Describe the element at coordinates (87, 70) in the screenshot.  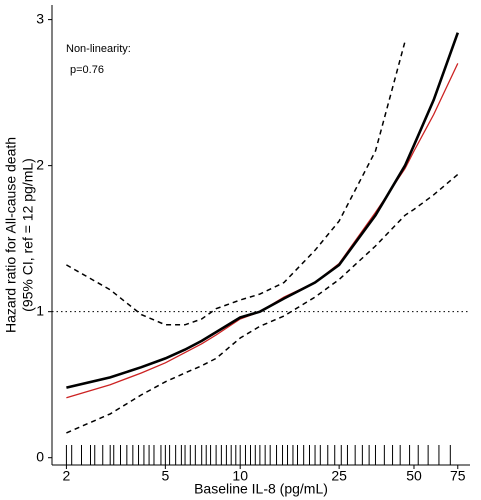
I see `annotation: p=0.76` at that location.